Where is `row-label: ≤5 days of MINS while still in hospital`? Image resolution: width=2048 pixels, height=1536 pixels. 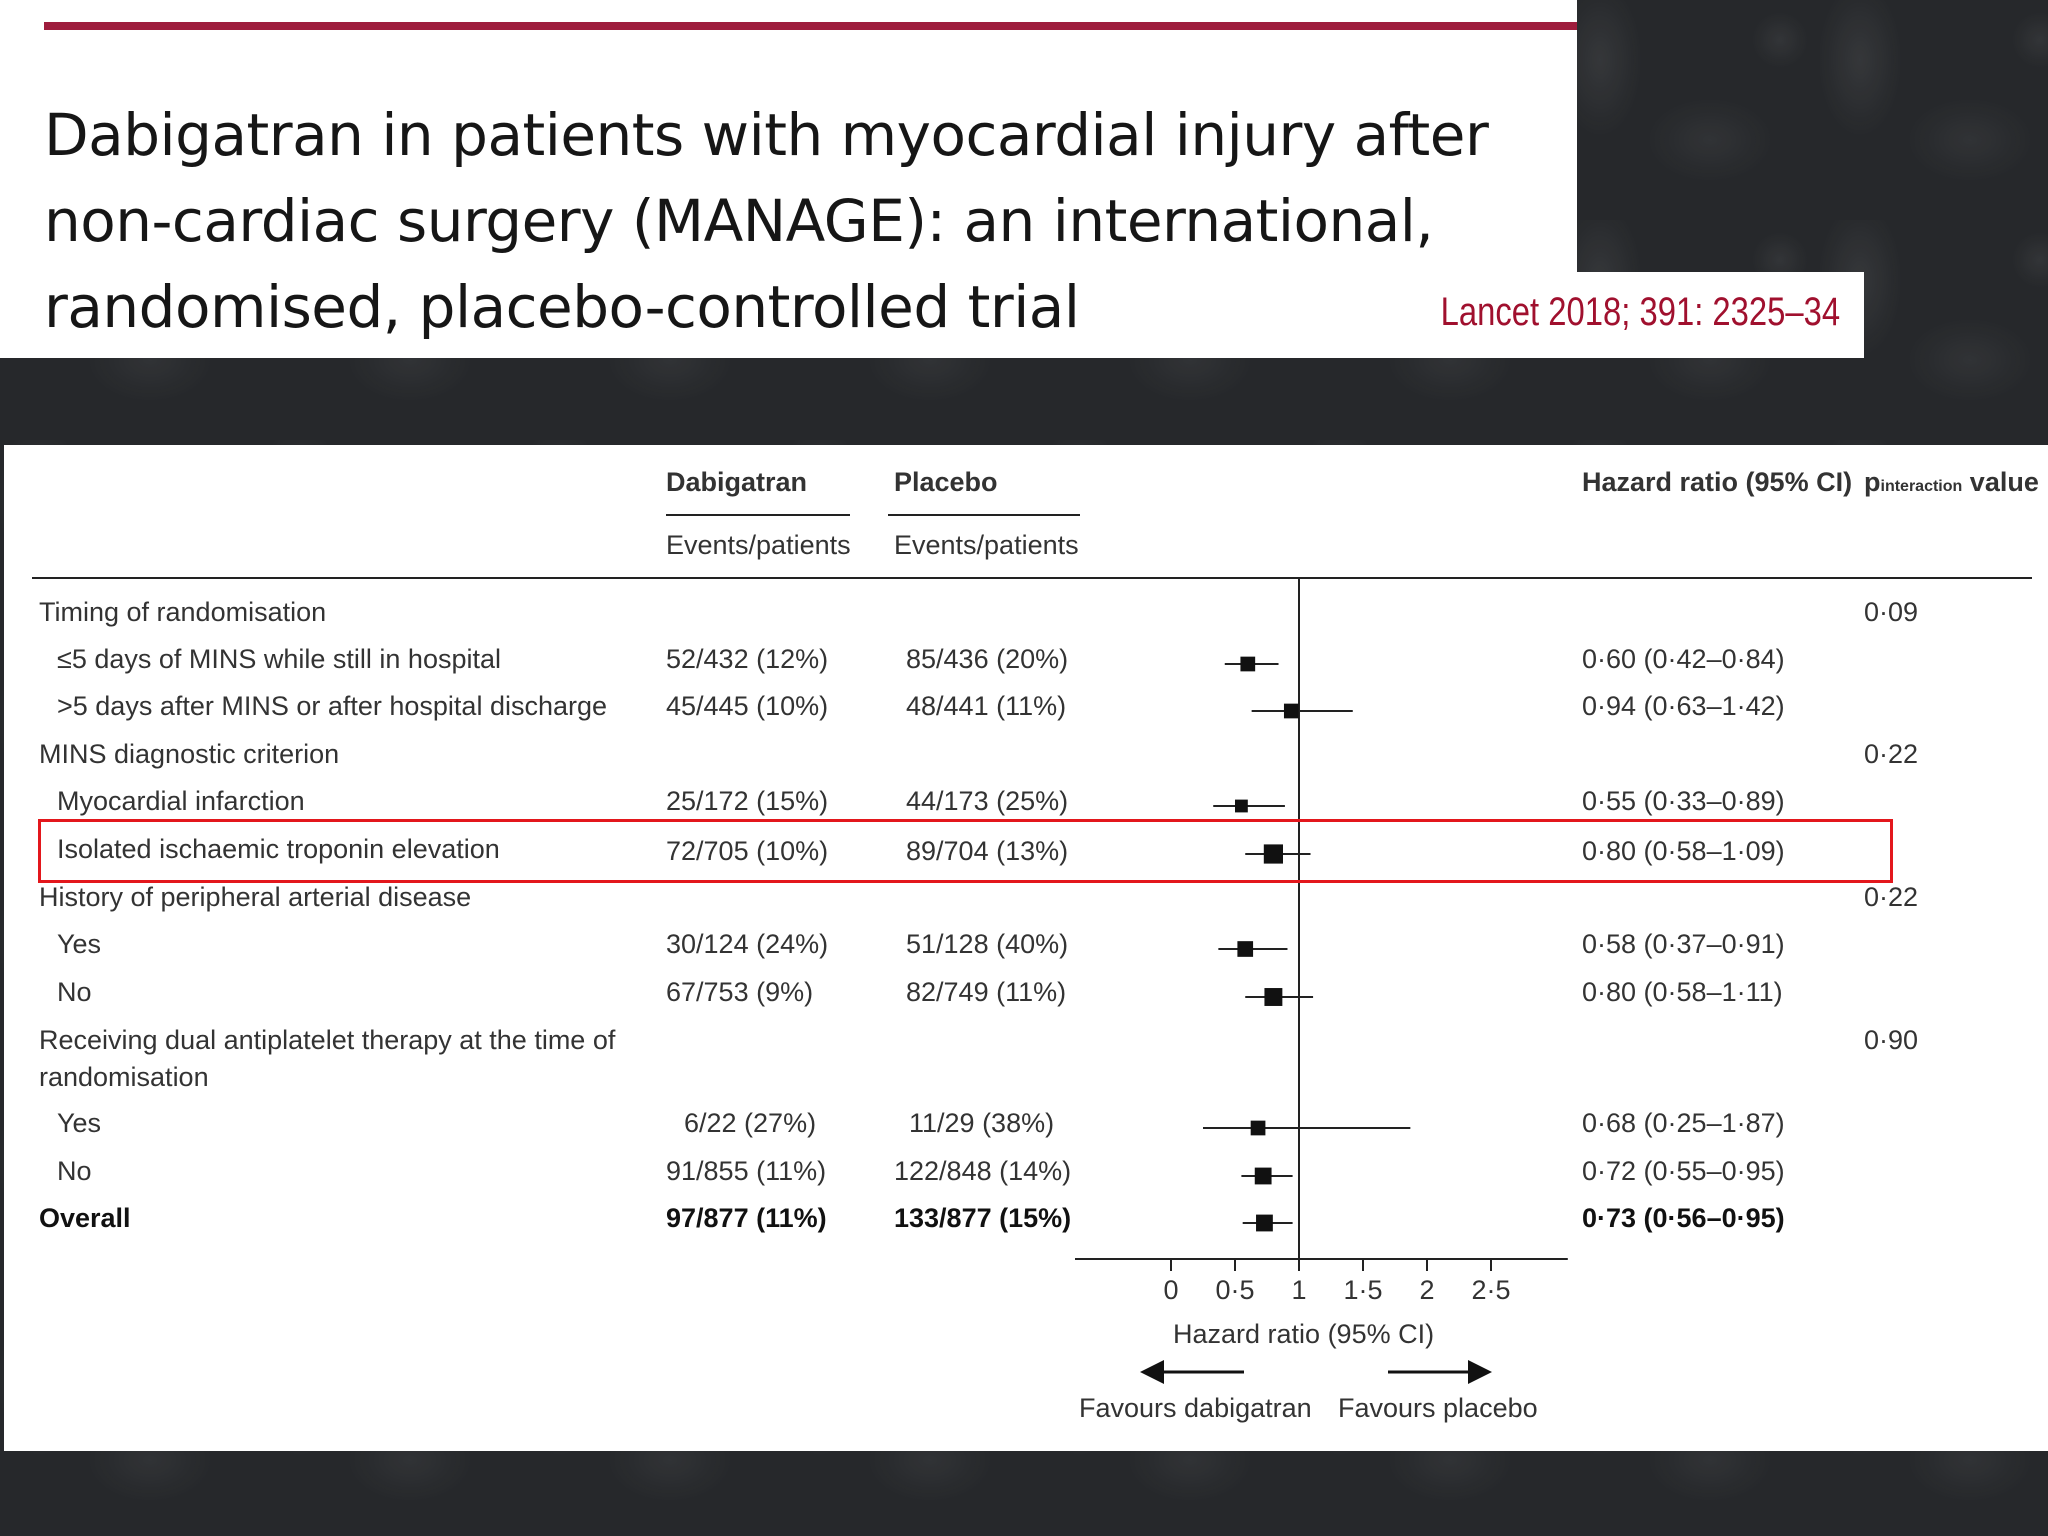 row-label: ≤5 days of MINS while still in hospital is located at coordinates (279, 659).